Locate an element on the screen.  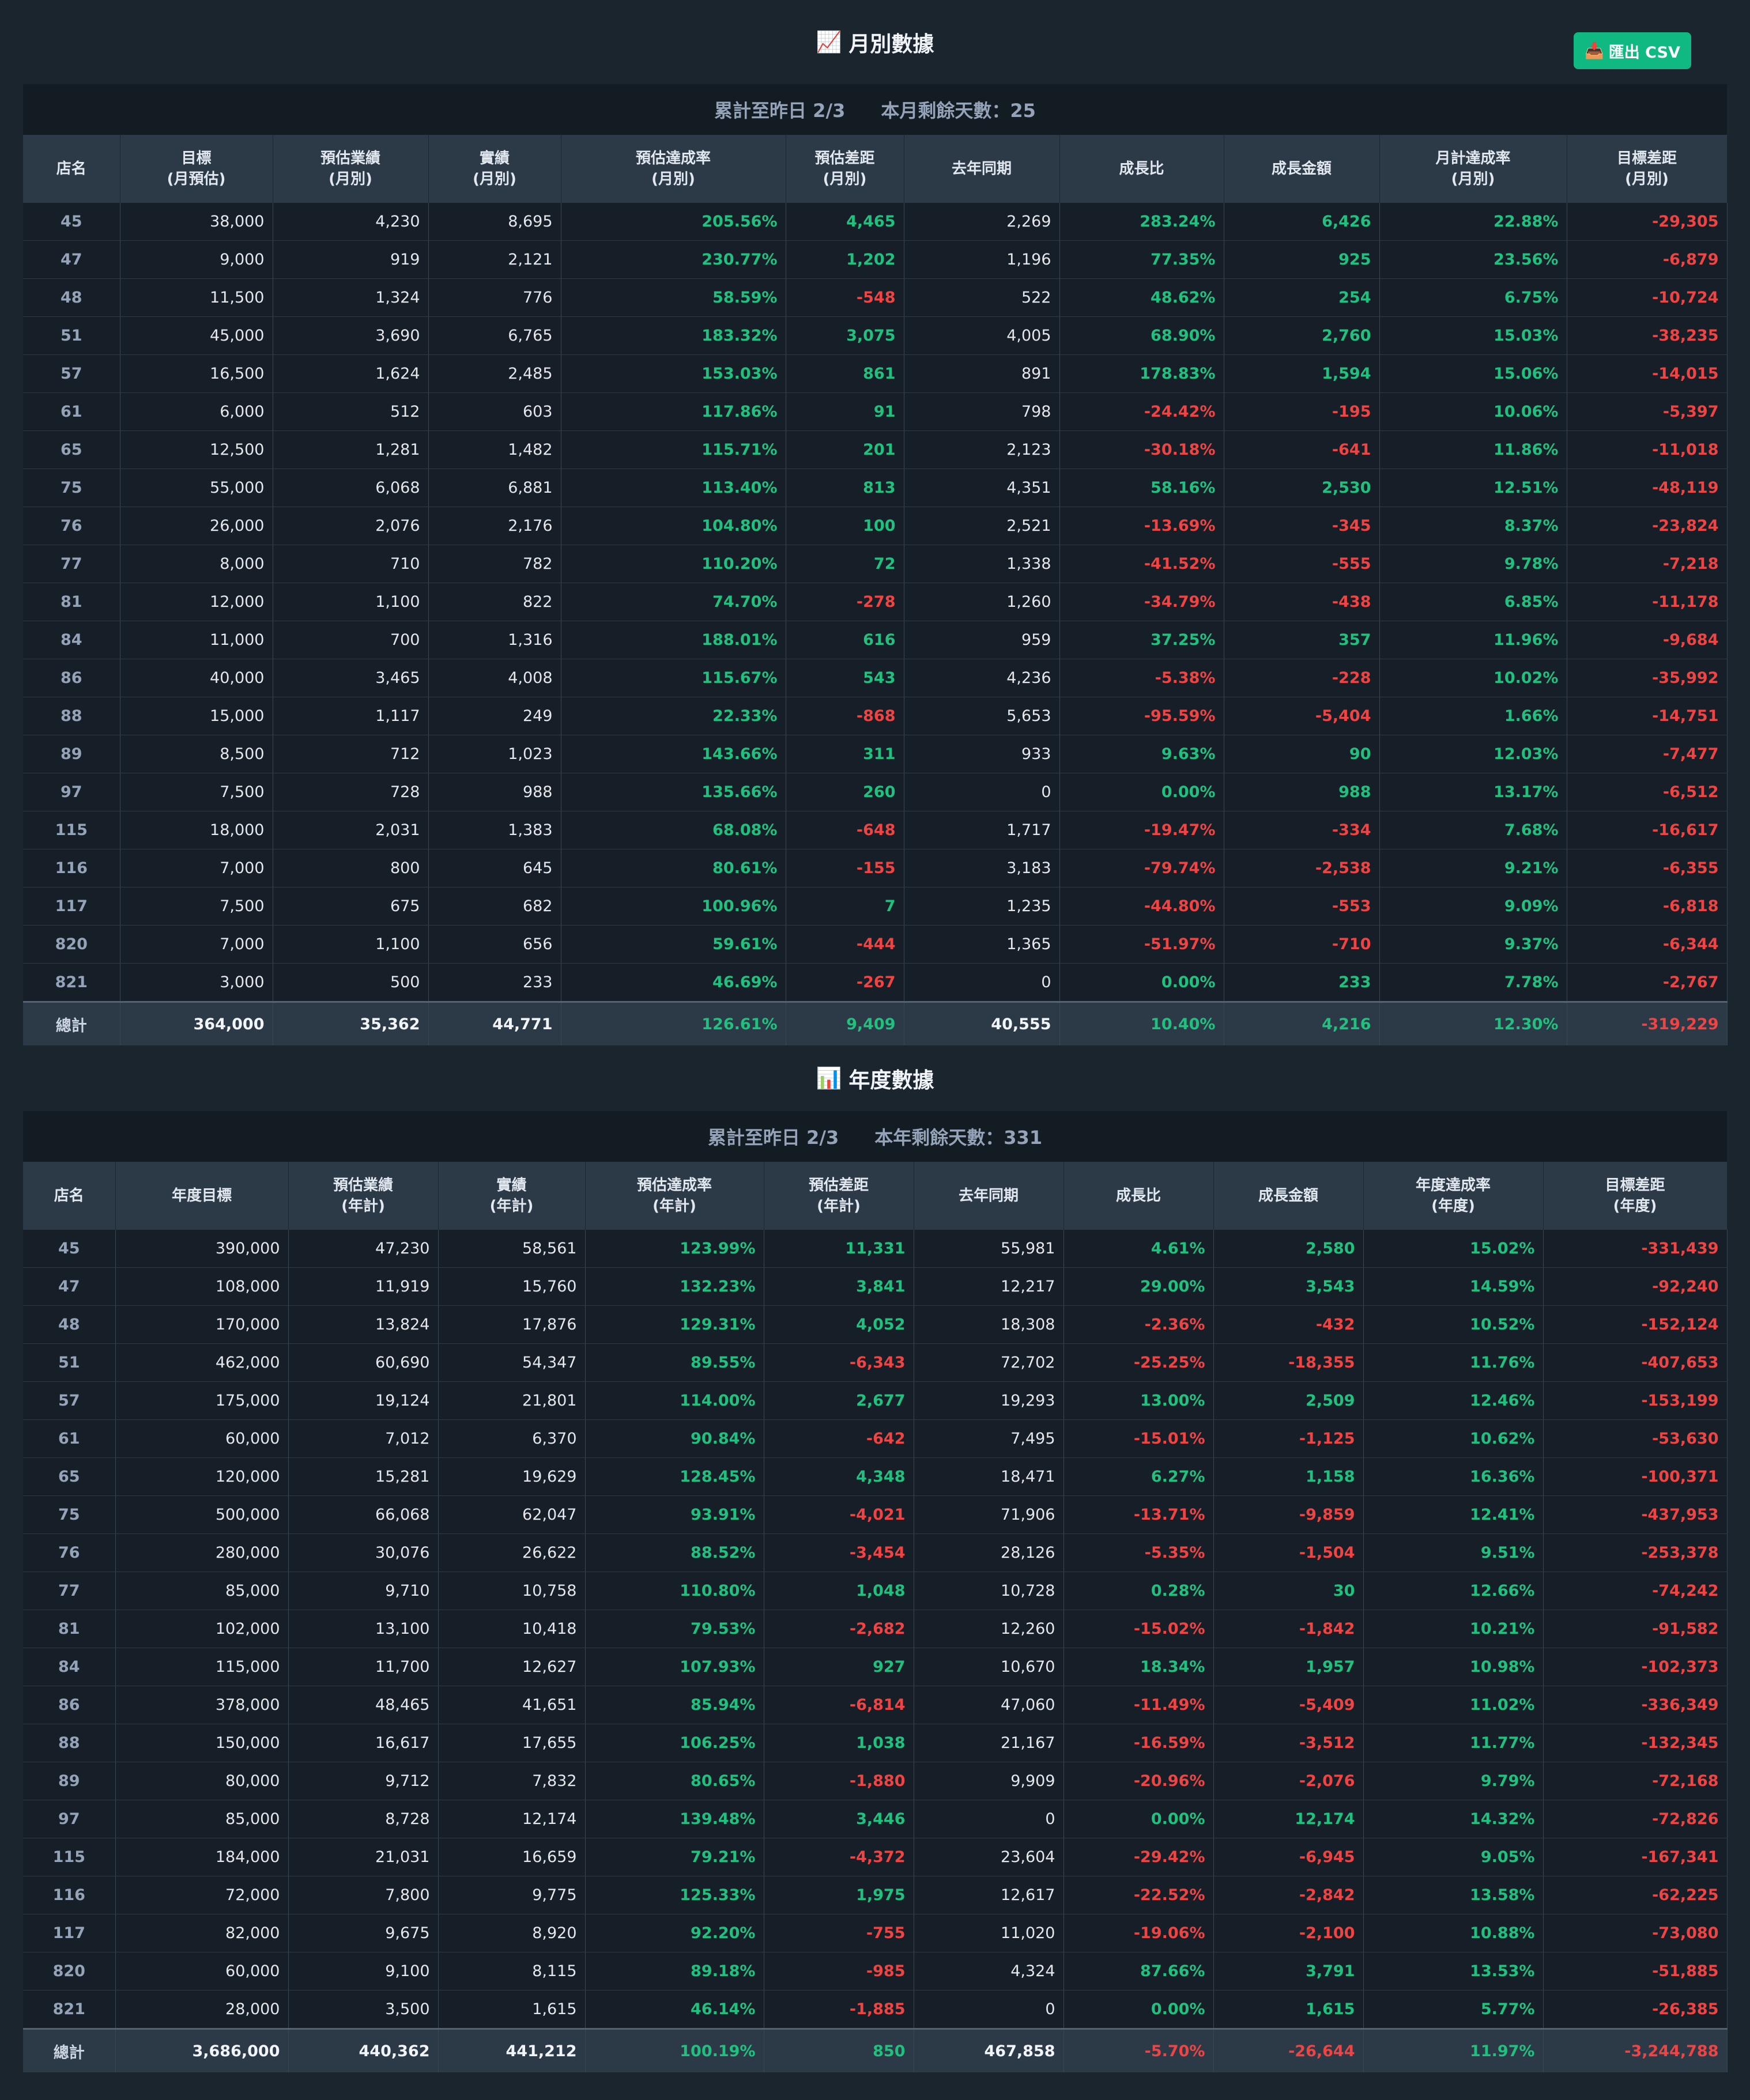
yearly-title: 📊 年度數據 is located at coordinates (875, 1078).